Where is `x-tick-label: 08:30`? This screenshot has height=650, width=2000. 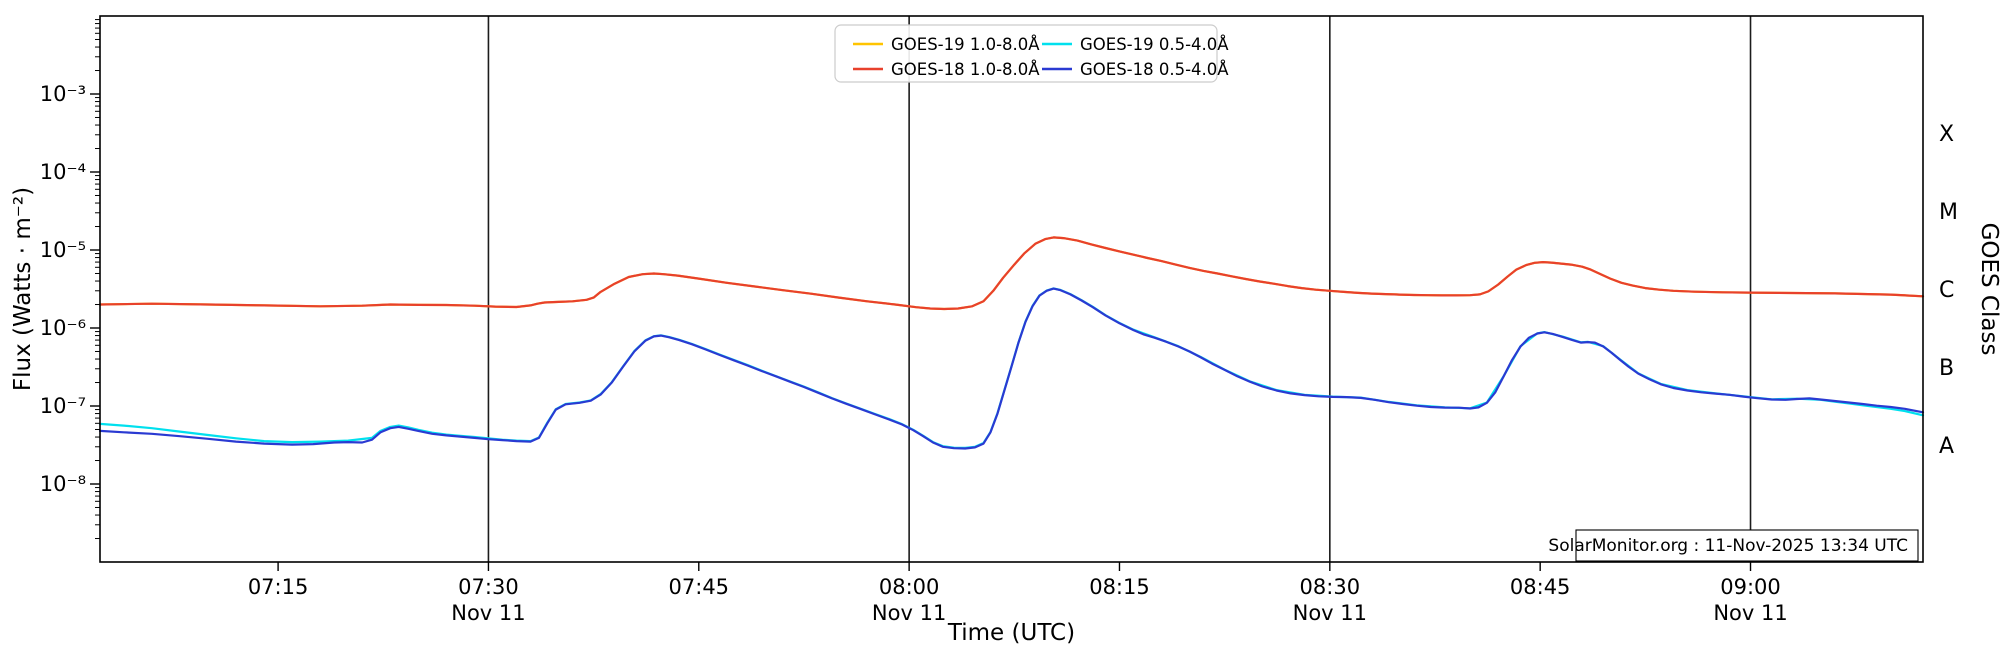
x-tick-label: 08:30 is located at coordinates (1330, 587).